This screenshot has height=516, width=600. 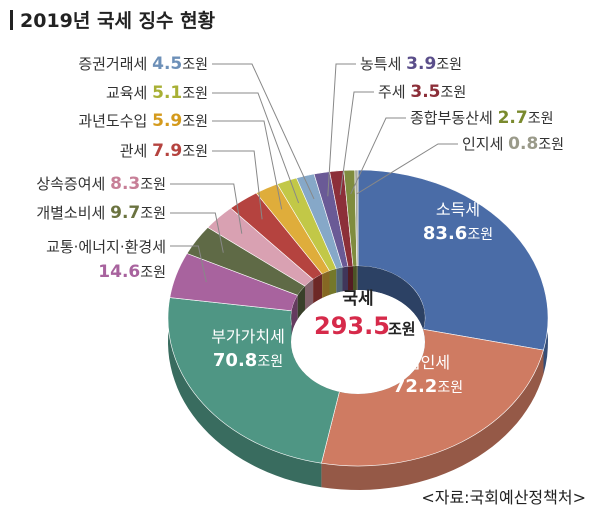 What do you see at coordinates (352, 326) in the screenshot?
I see `center-total: 293.5` at bounding box center [352, 326].